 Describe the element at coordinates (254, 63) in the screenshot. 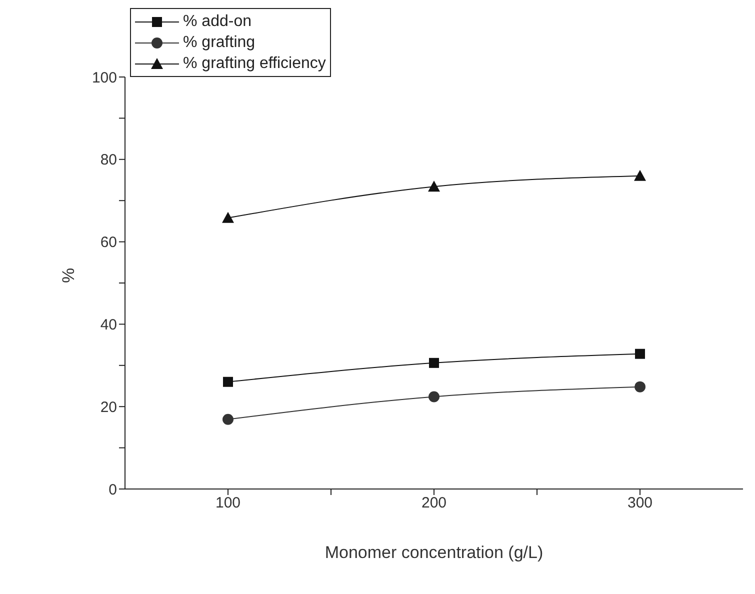

I see `legend-label: % grafting efficiency` at that location.